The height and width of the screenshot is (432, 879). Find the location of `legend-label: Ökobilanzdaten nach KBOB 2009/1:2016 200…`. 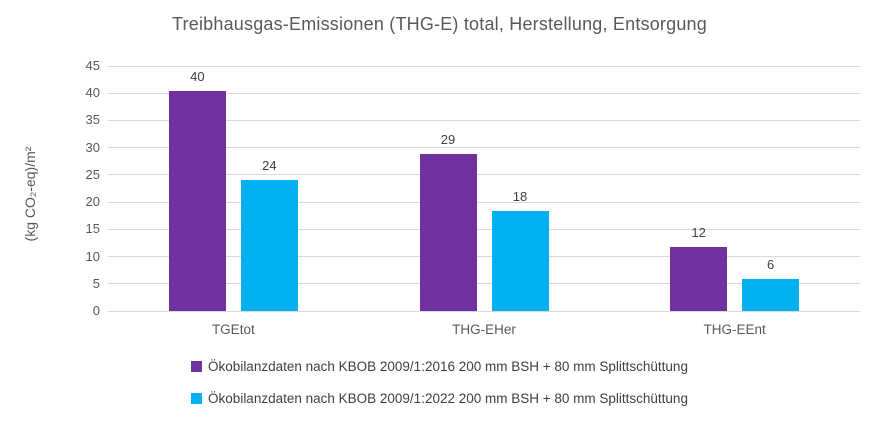

legend-label: Ökobilanzdaten nach KBOB 2009/1:2016 200… is located at coordinates (448, 366).